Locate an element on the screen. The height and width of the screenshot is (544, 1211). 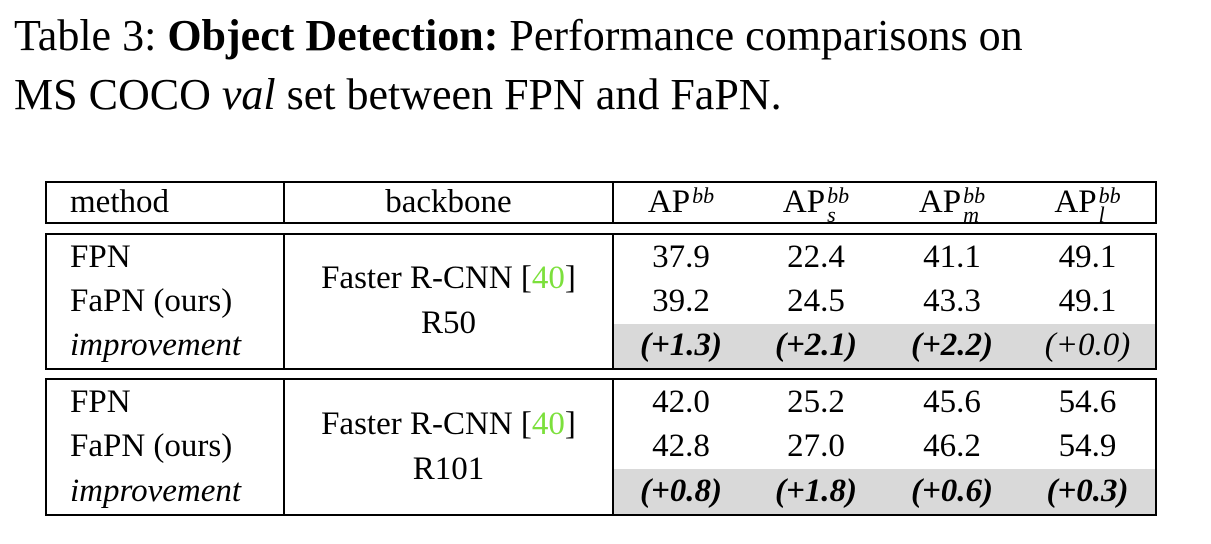
ap-scripts: bb is located at coordinates (703, 202).